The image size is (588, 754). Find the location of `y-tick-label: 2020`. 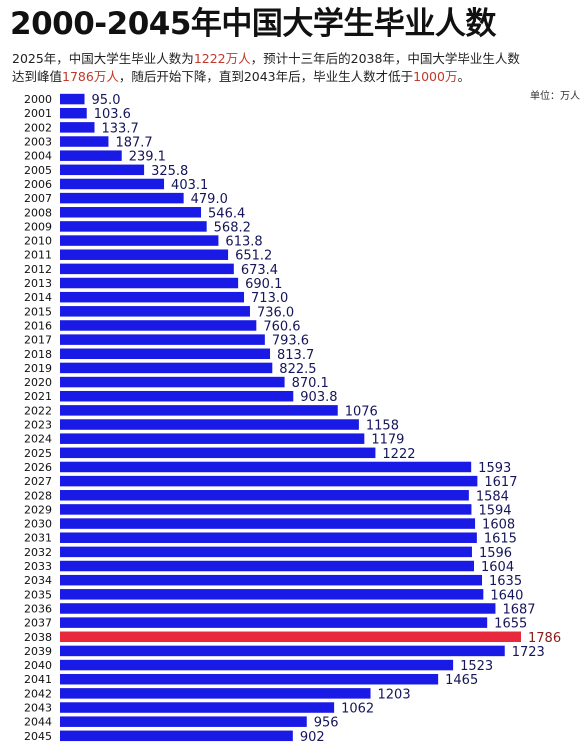

y-tick-label: 2020 is located at coordinates (38, 382).